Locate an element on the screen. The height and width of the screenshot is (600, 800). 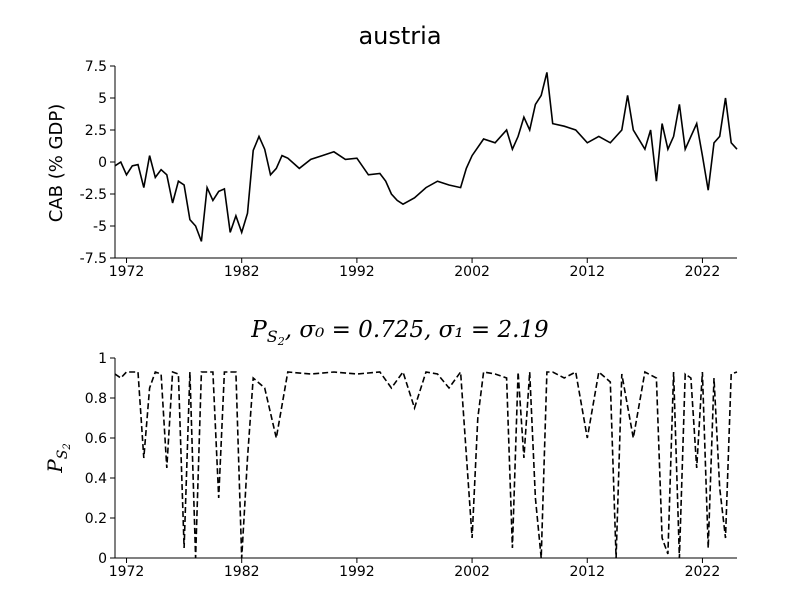
chart-top-x-tick-label: 2022 is located at coordinates (703, 272).